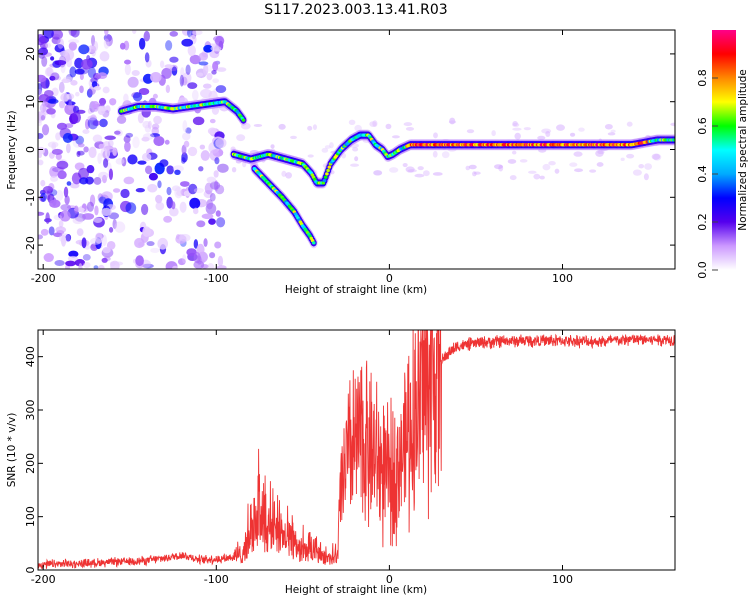 This screenshot has height=600, width=750. What do you see at coordinates (389, 579) in the screenshot?
I see `x-tick-label: 0` at bounding box center [389, 579].